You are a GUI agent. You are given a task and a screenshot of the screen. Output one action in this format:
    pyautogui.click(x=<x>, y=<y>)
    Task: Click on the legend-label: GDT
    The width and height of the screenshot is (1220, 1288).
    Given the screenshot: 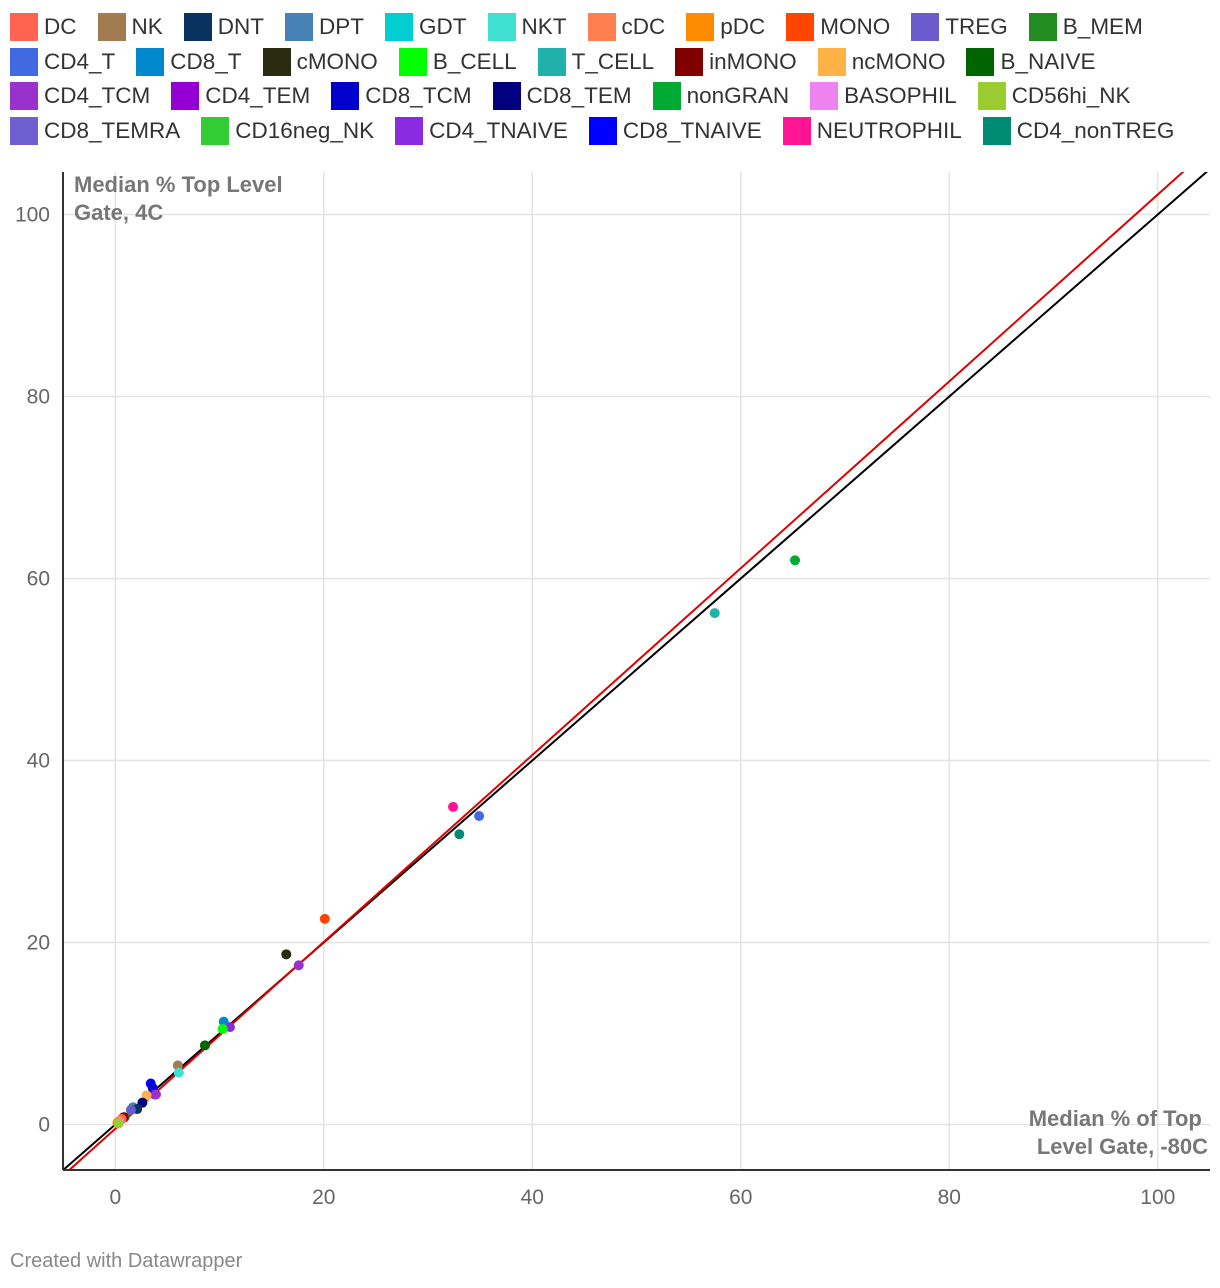 What is the action you would take?
    pyautogui.click(x=443, y=27)
    